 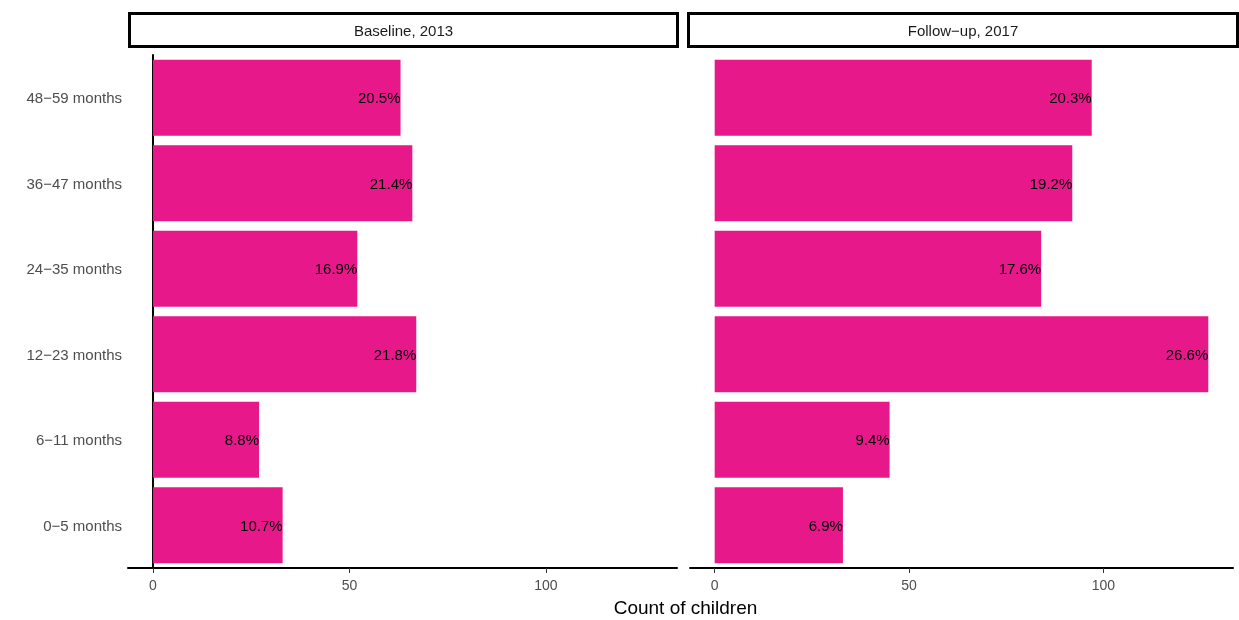 What do you see at coordinates (74, 354) in the screenshot?
I see `y-tick-label: 12−23 months` at bounding box center [74, 354].